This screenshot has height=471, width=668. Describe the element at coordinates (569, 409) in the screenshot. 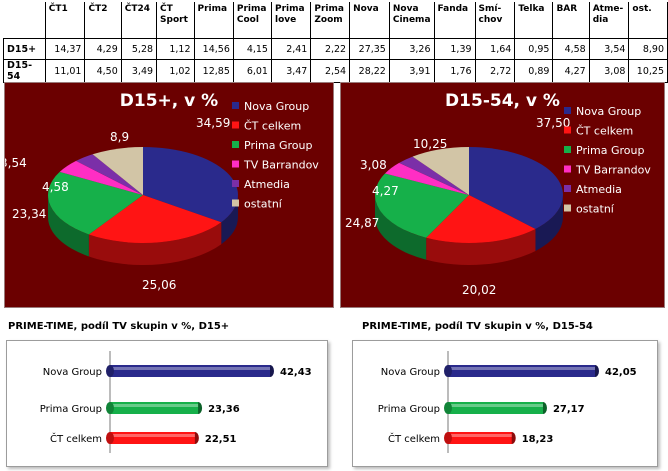

I see `bar-value-label: 27,17` at that location.